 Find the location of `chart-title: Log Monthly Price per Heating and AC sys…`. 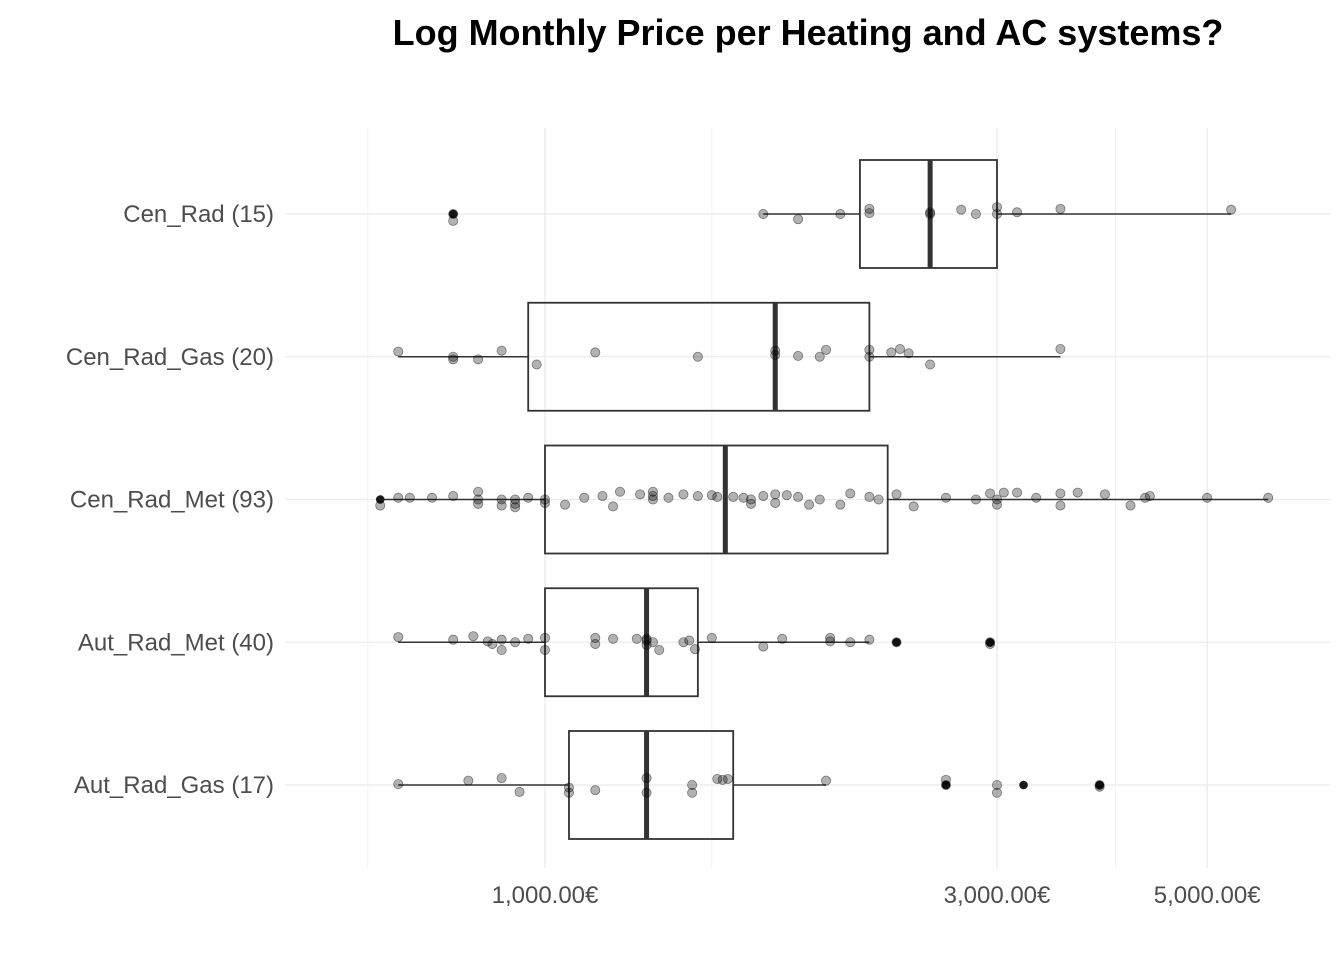

chart-title: Log Monthly Price per Heating and AC sys… is located at coordinates (808, 32).